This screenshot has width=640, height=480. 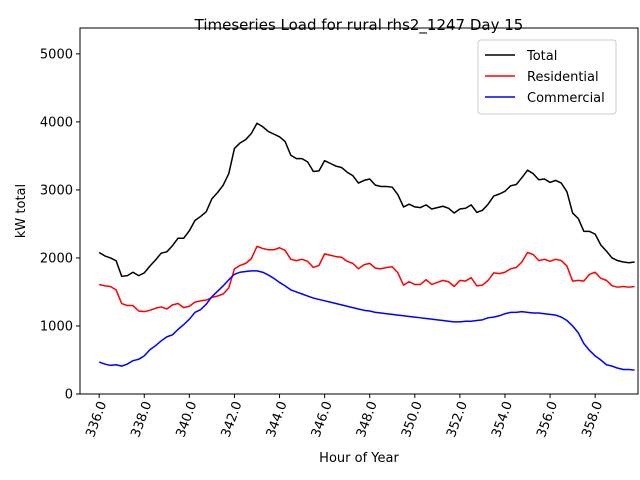 What do you see at coordinates (56, 326) in the screenshot?
I see `y-tick-label: 1000` at bounding box center [56, 326].